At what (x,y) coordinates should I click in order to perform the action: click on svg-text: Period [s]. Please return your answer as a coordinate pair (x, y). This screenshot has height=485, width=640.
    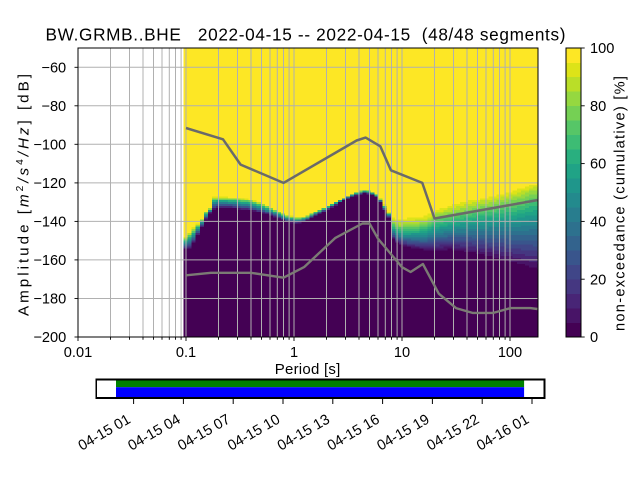
    Looking at the image, I should click on (308, 369).